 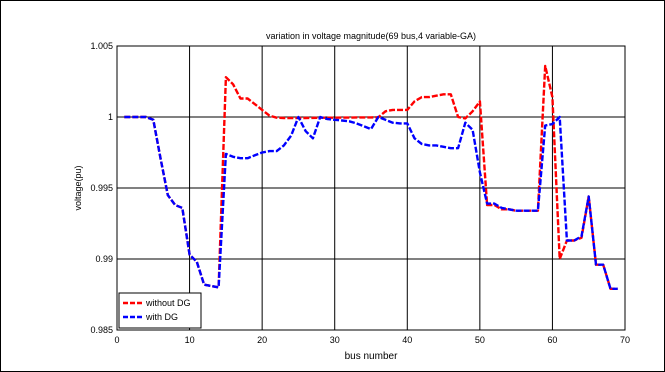 I want to click on y-tick-labels: 0.985 0.99 0.995 1 1.005, so click(x=101, y=188).